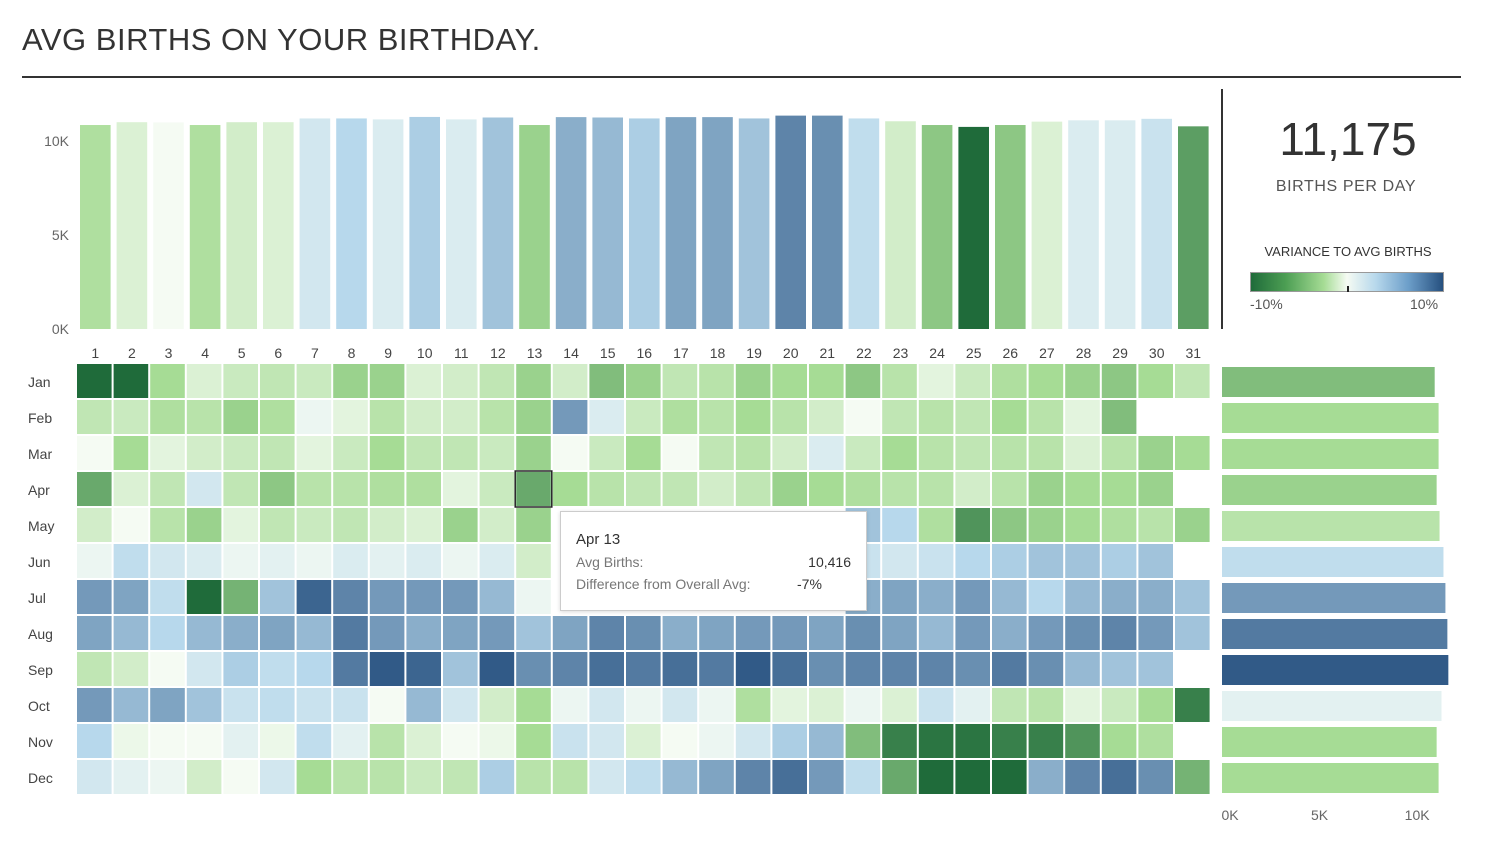 This screenshot has width=1505, height=842. Describe the element at coordinates (315, 353) in the screenshot. I see `day-column-label: 7` at that location.